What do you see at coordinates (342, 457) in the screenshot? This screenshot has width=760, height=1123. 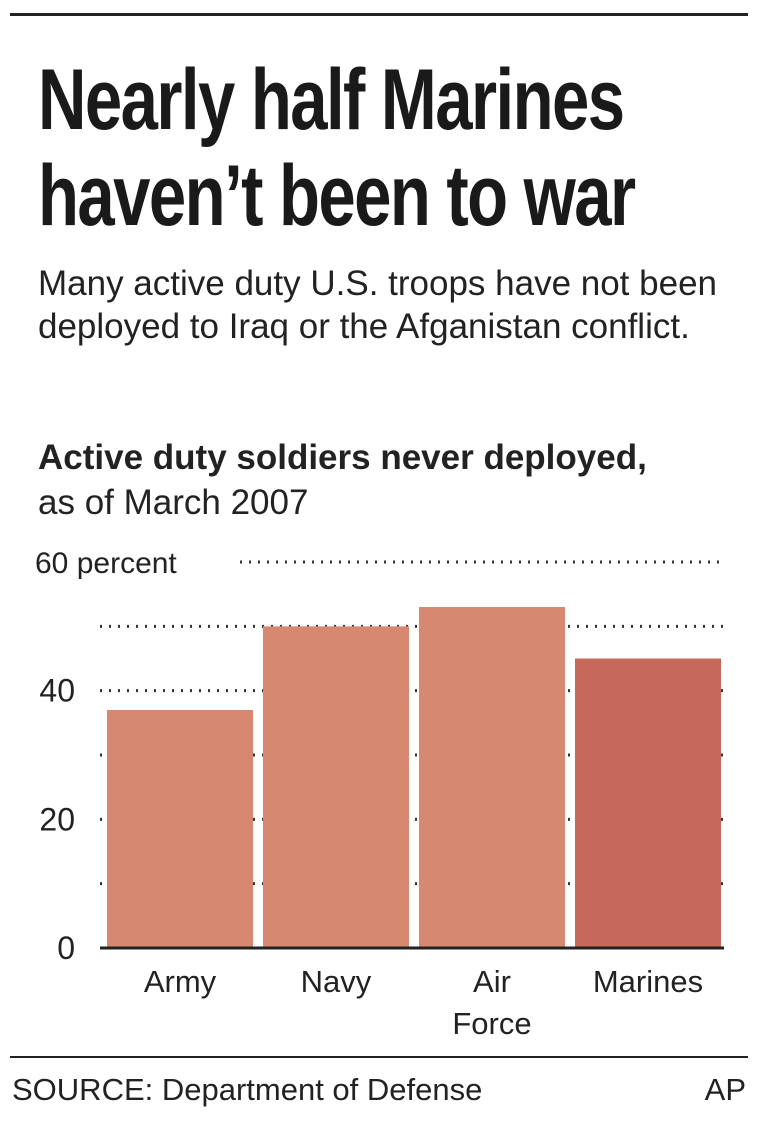 I see `chart-label-bold: Active duty soldiers never deployed,` at bounding box center [342, 457].